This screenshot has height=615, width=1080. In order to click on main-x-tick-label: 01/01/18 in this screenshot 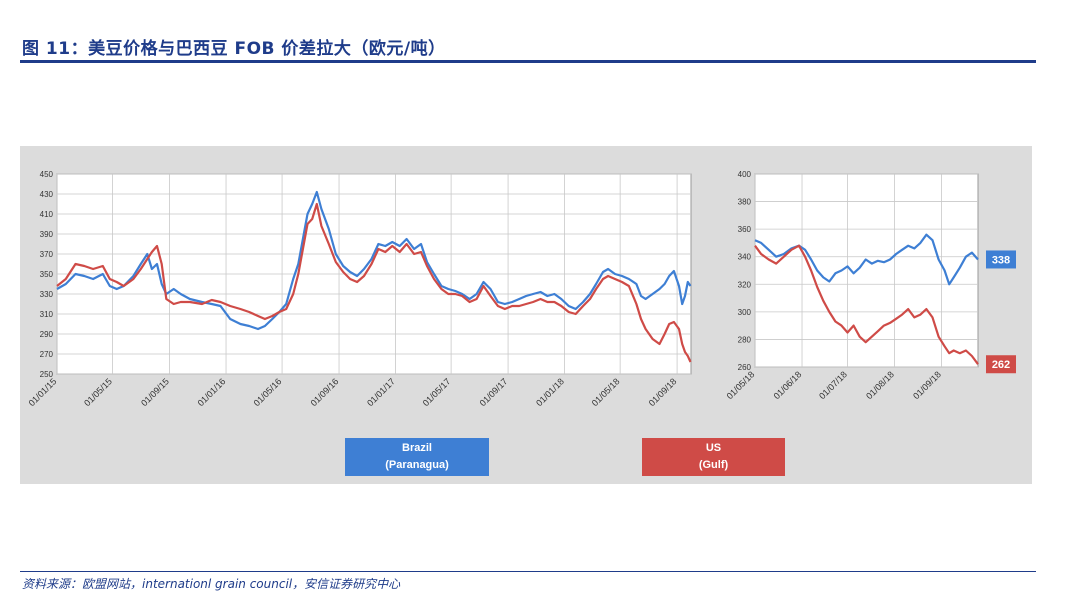, I will do `click(550, 392)`.